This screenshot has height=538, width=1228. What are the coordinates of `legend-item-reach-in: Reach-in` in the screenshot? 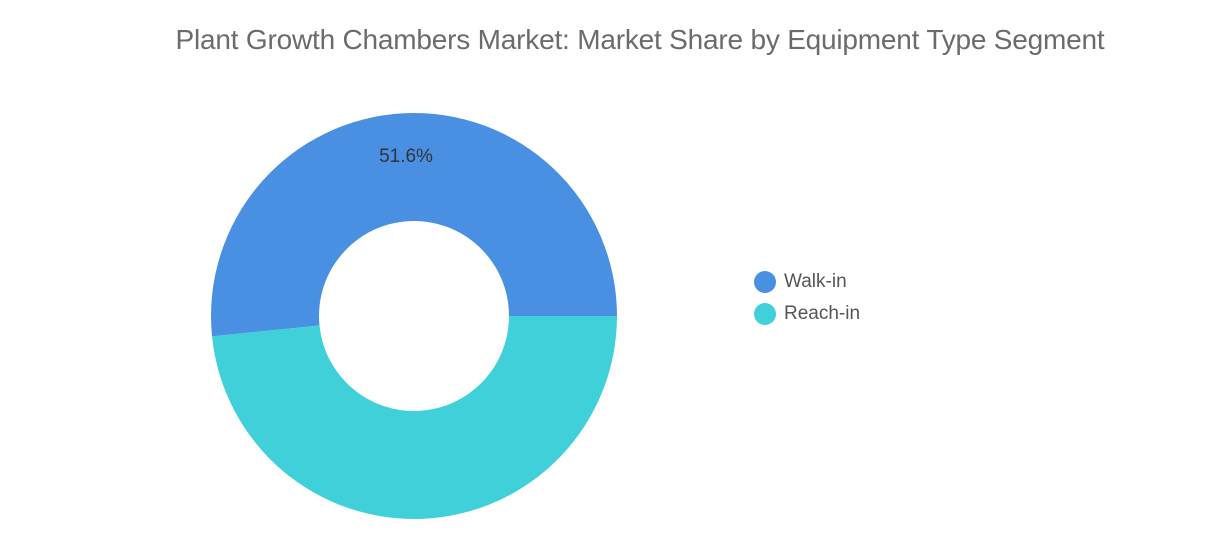 It's located at (807, 314).